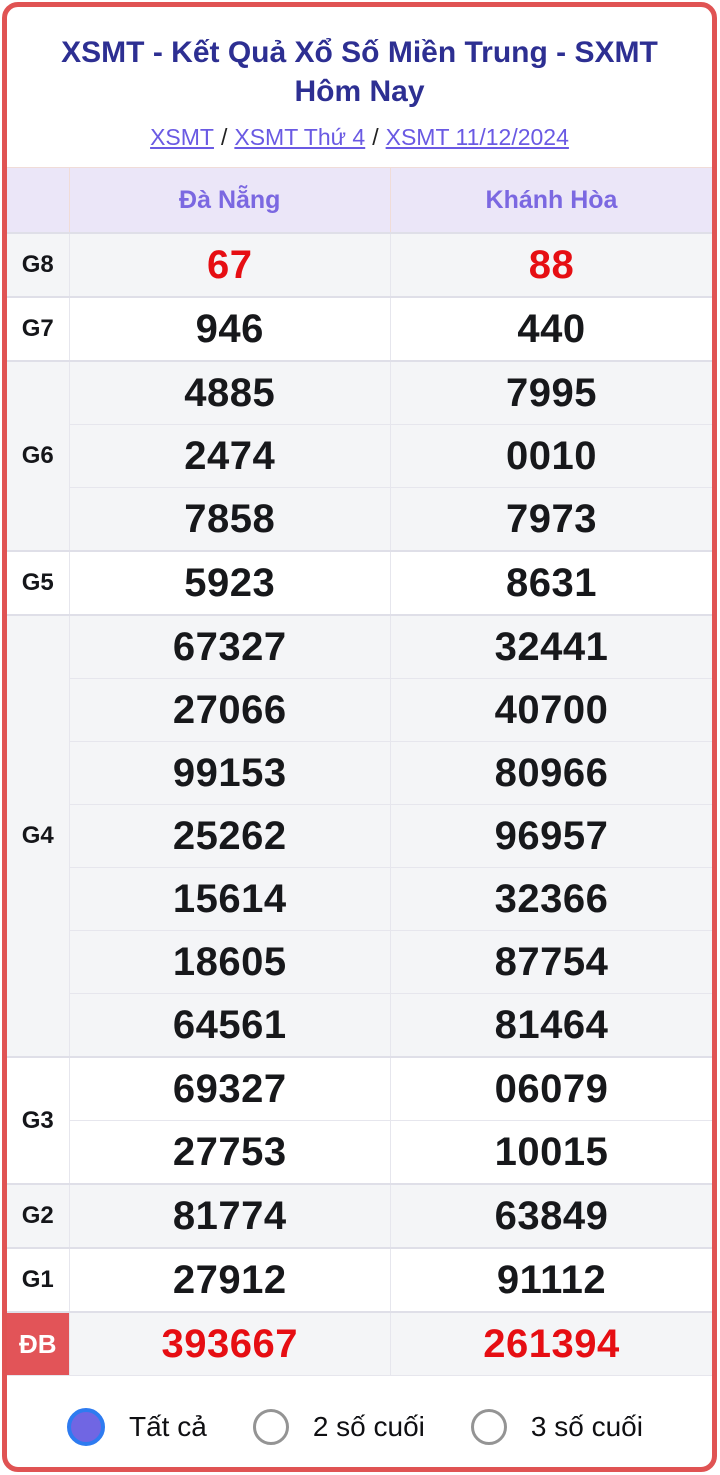 Image resolution: width=720 pixels, height=1475 pixels. I want to click on result-cell: 10015, so click(551, 1152).